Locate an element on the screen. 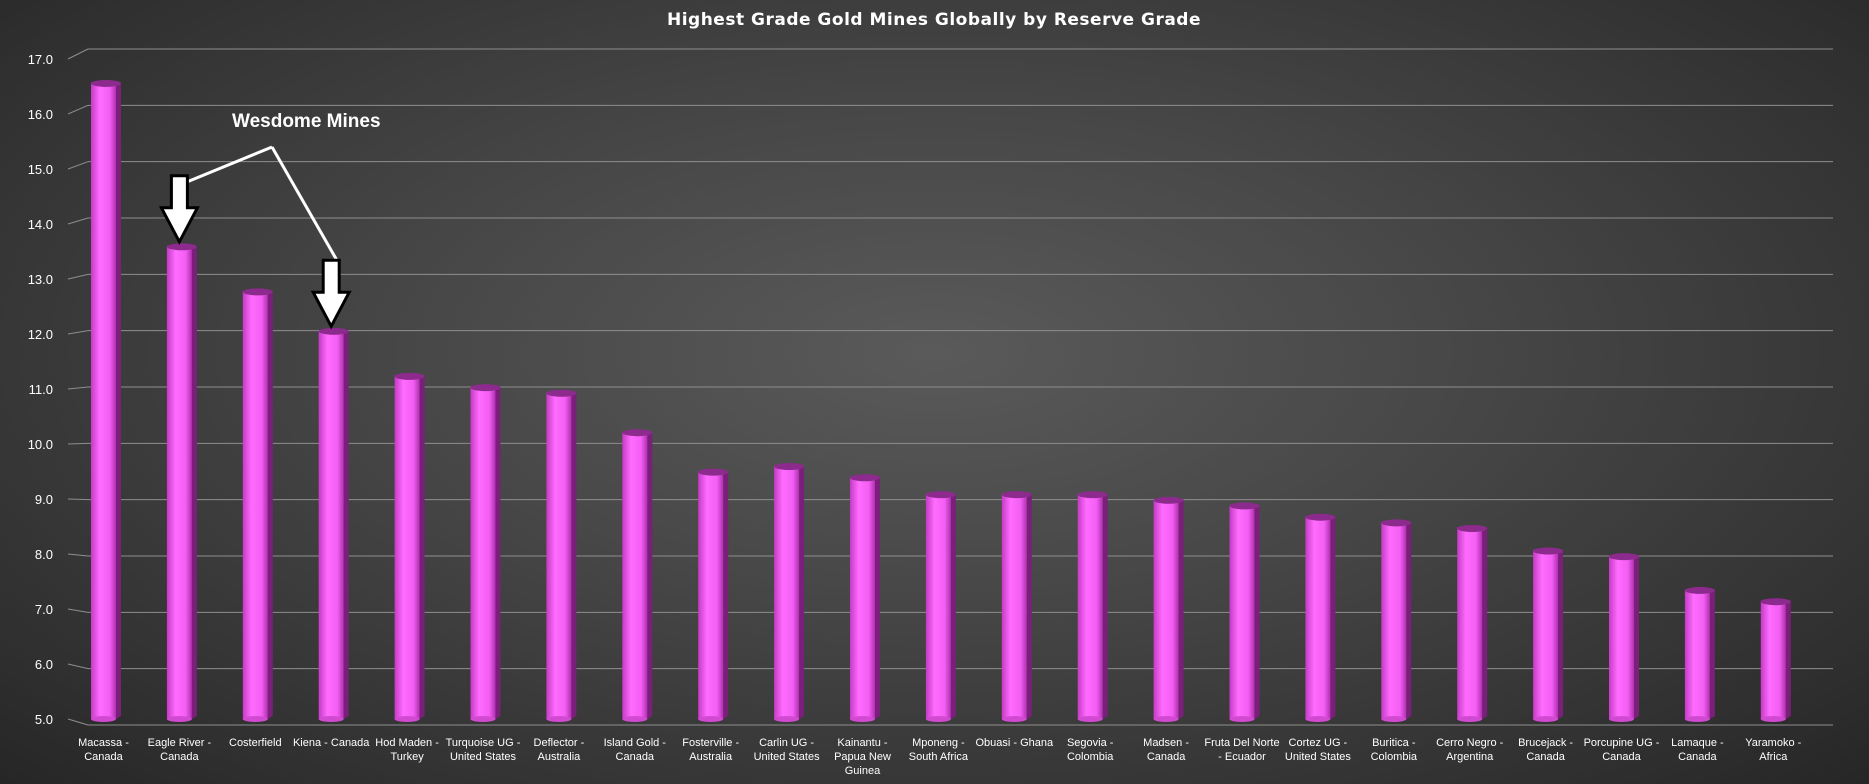  x-tick-label-line: Kainantu - is located at coordinates (862, 743).